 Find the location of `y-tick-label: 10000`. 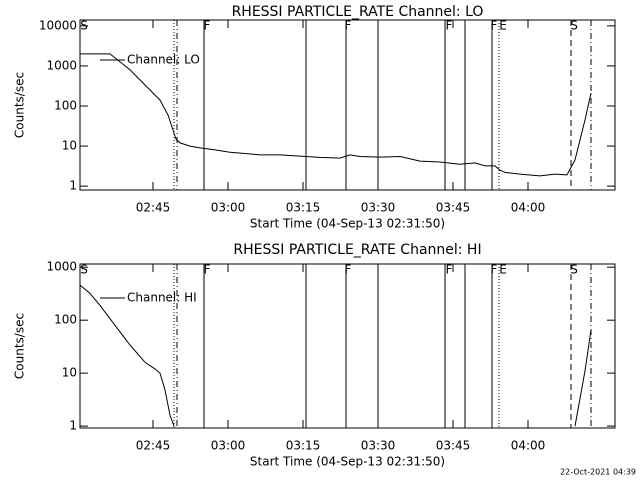

y-tick-label: 10000 is located at coordinates (58, 25).